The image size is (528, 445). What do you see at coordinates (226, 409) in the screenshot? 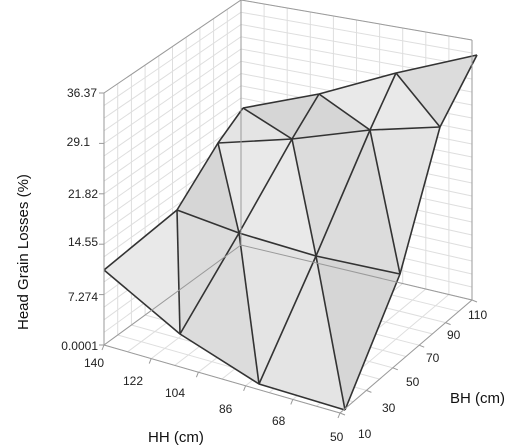
I see `x-tick-label: 86` at bounding box center [226, 409].